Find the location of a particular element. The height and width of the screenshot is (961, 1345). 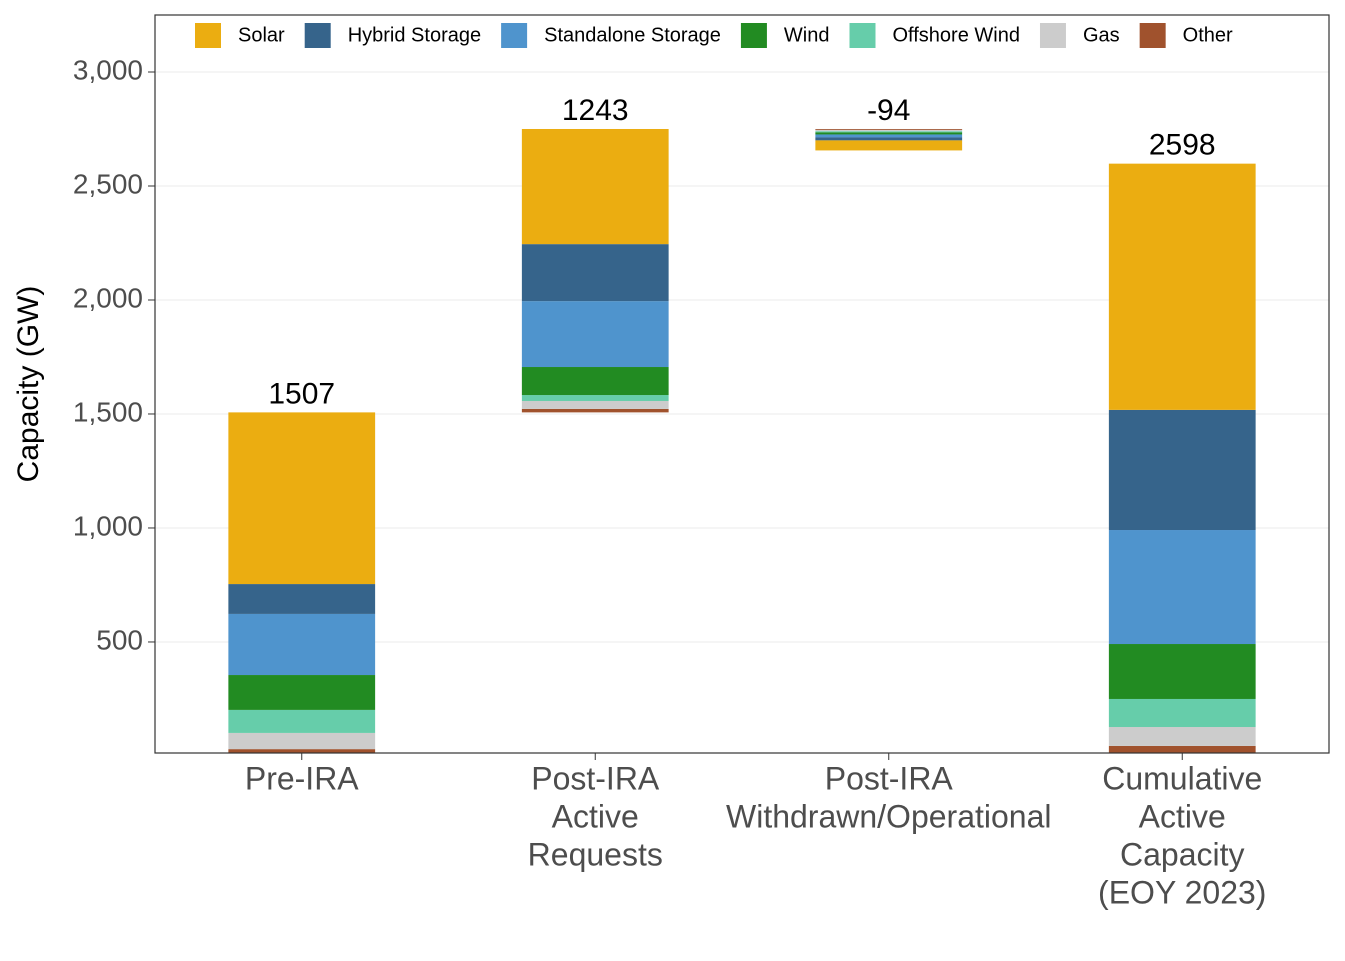

y-tick-label: 1,000 is located at coordinates (108, 525).